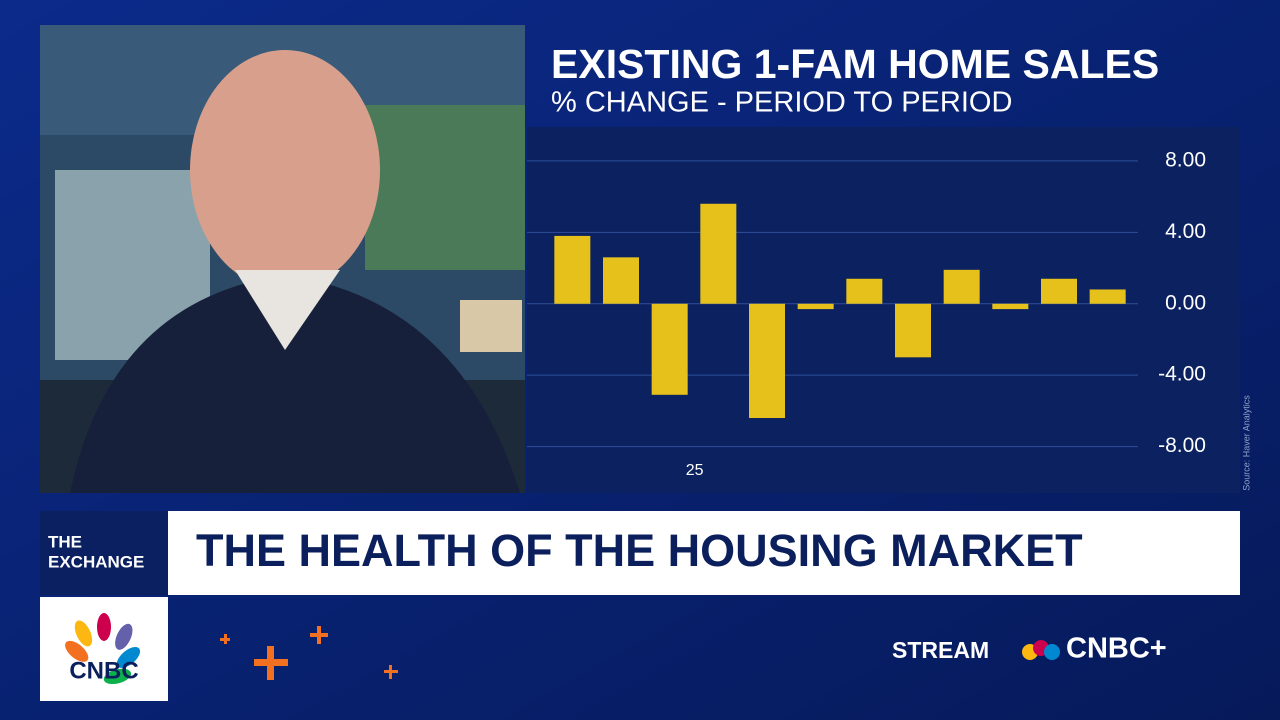 This screenshot has width=1280, height=720. I want to click on show-box, so click(104, 553).